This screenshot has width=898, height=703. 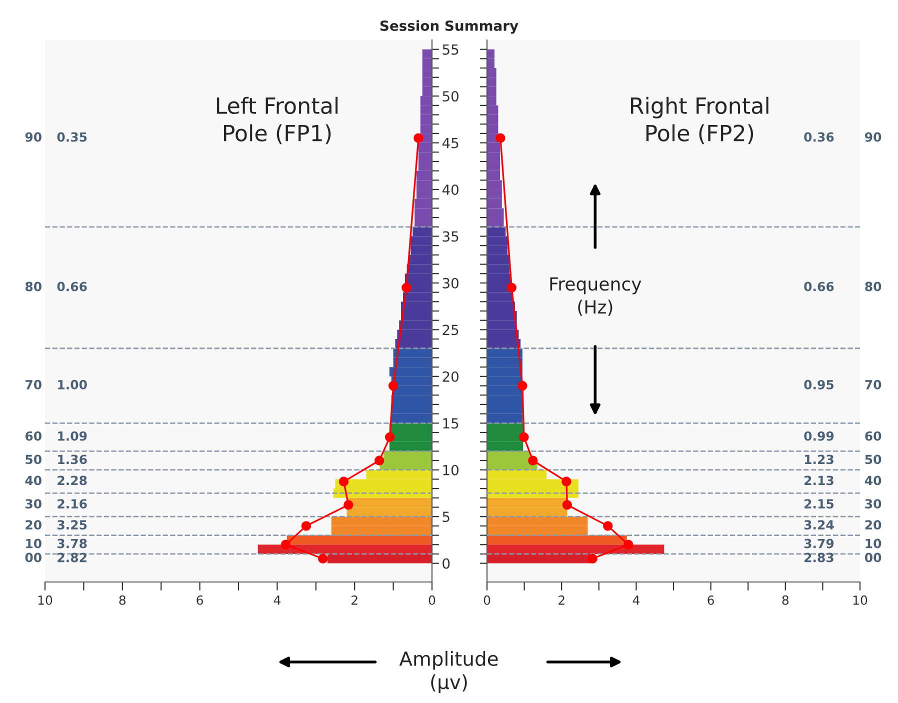 What do you see at coordinates (72, 481) in the screenshot?
I see `annotation: 2.28` at bounding box center [72, 481].